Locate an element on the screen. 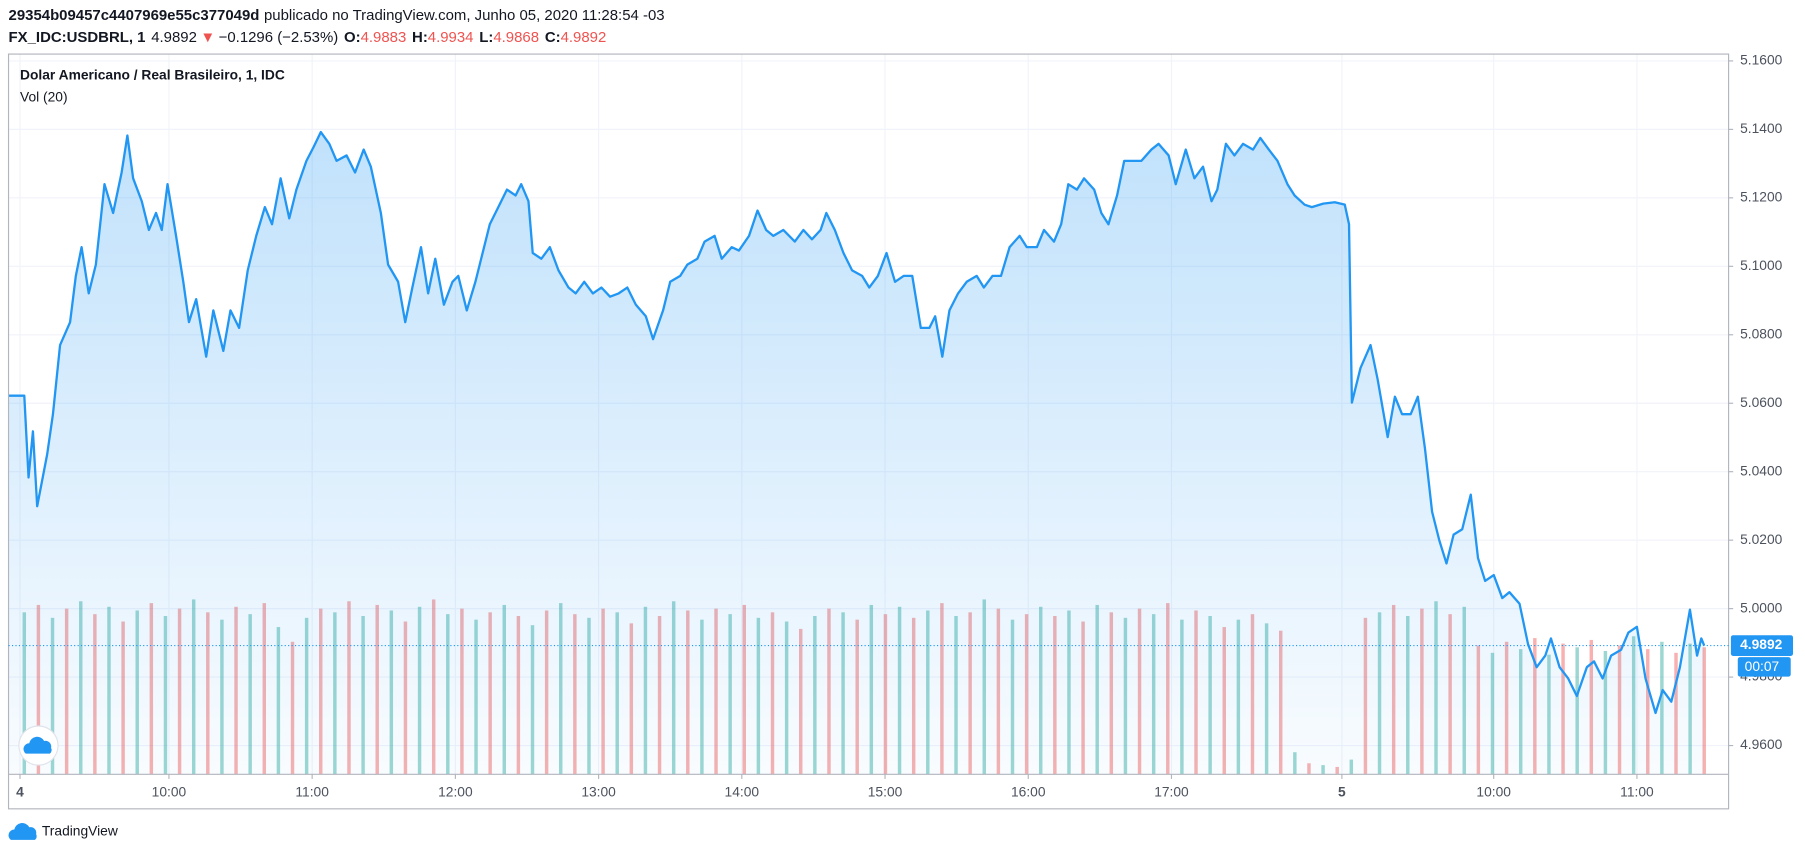 The width and height of the screenshot is (1805, 856). y-tick-label: 5.1600 is located at coordinates (1761, 60).